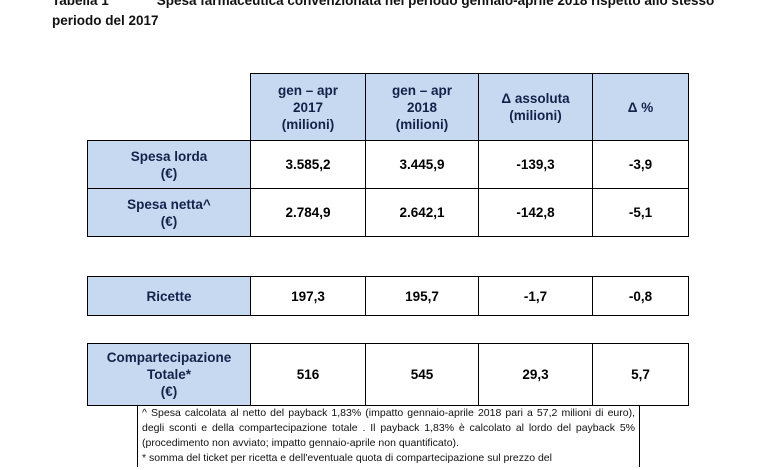  What do you see at coordinates (640, 374) in the screenshot?
I see `data-cell: 5,7` at bounding box center [640, 374].